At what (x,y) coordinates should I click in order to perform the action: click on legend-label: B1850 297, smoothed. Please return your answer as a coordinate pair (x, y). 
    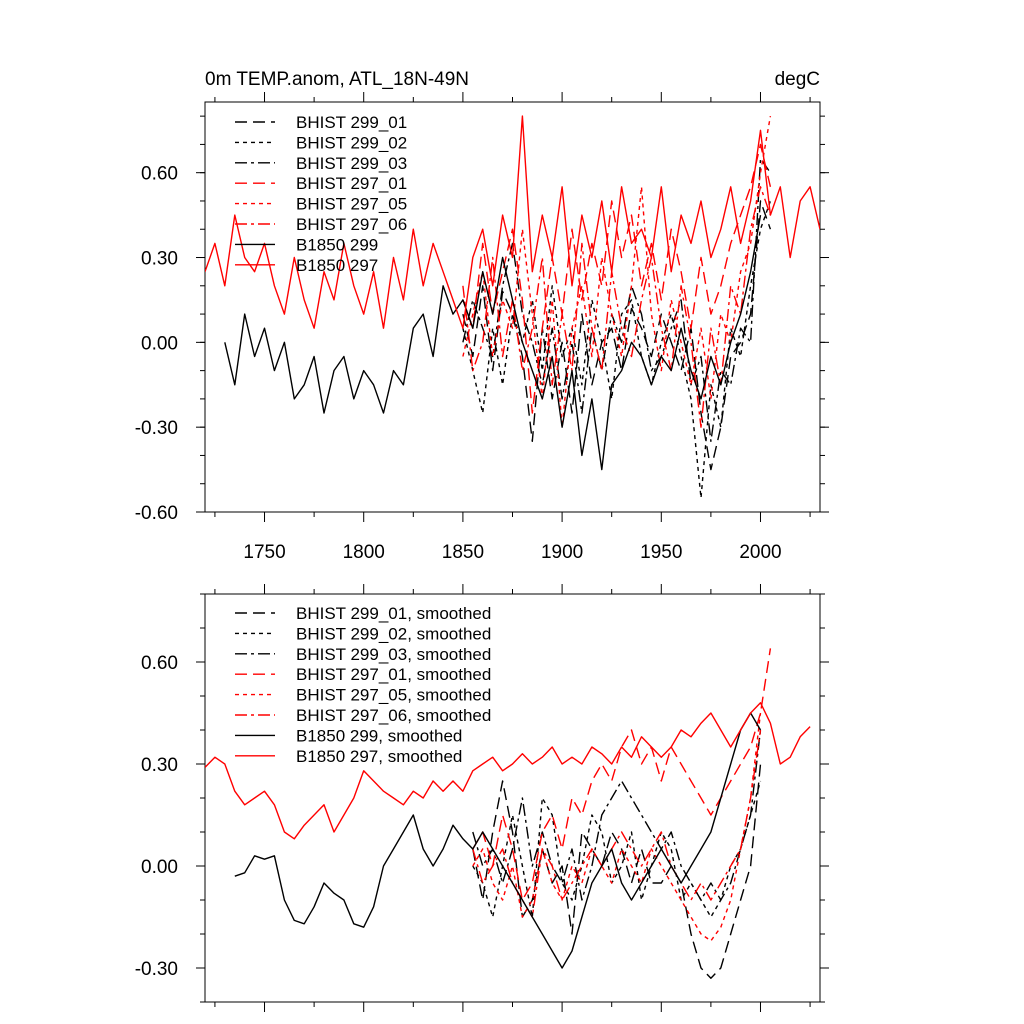
    Looking at the image, I should click on (379, 756).